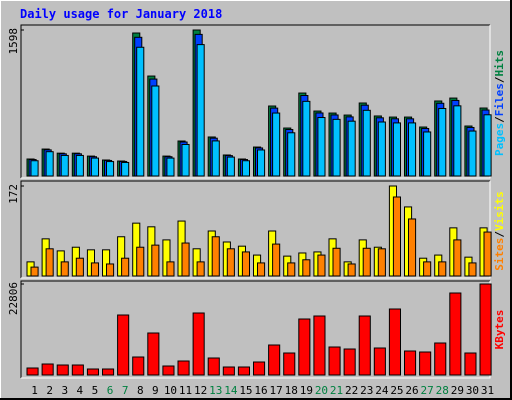  What do you see at coordinates (245, 390) in the screenshot?
I see `x-tick-label: 15` at bounding box center [245, 390].